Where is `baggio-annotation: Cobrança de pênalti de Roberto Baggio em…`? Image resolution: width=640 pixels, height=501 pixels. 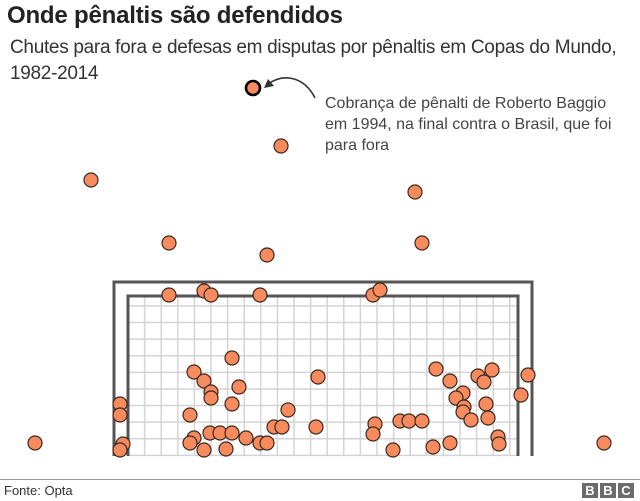 baggio-annotation: Cobrança de pênalti de Roberto Baggio em… is located at coordinates (468, 124).